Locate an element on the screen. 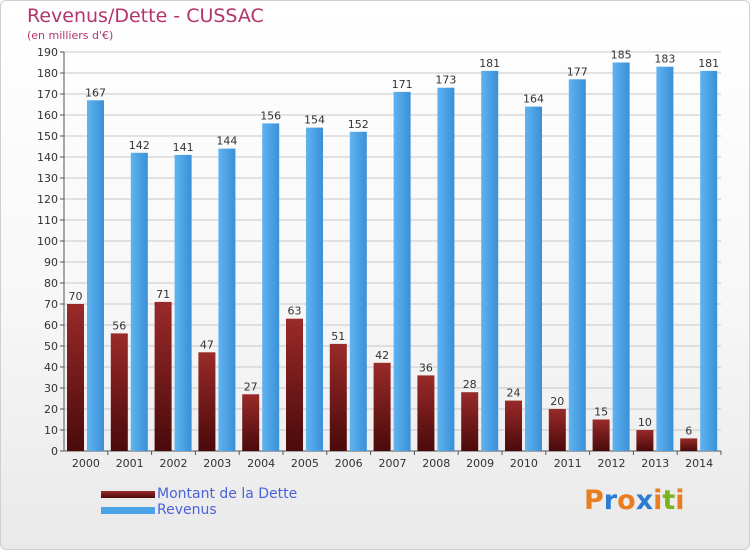  x-tick-label: 2014 is located at coordinates (699, 463).